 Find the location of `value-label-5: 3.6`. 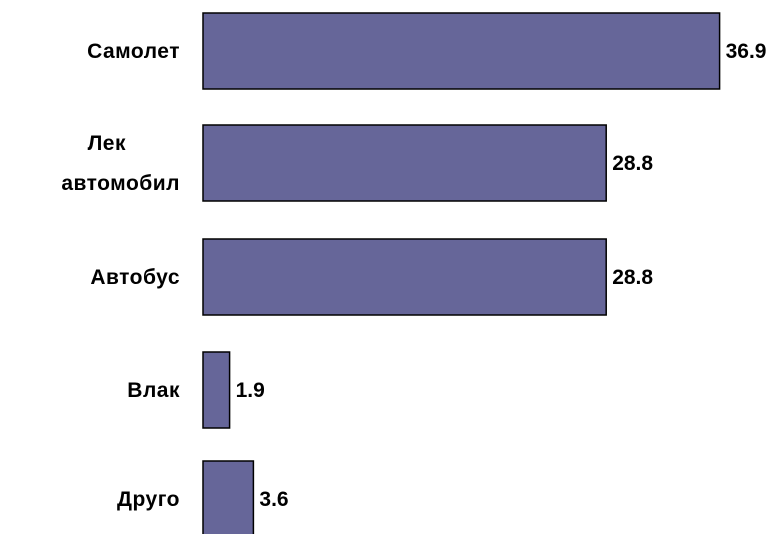

value-label-5: 3.6 is located at coordinates (273, 499).